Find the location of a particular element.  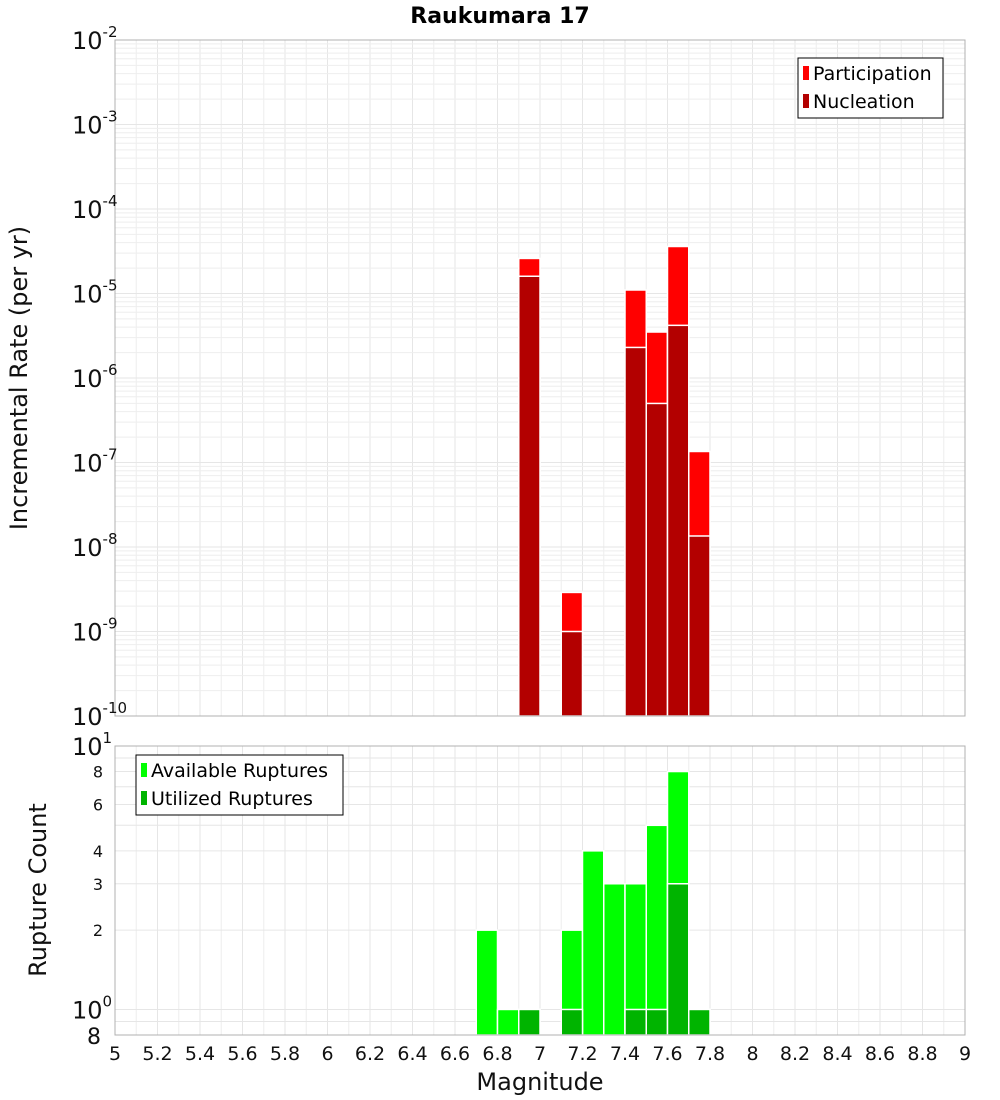

bottom-legend-box is located at coordinates (239, 785).